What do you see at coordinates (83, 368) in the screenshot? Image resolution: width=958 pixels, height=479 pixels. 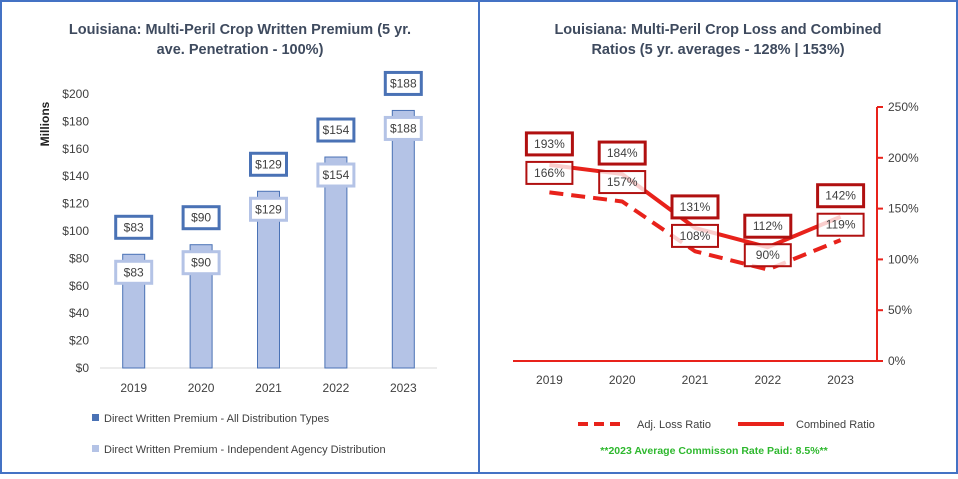 I see `y-tick-label: $0` at bounding box center [83, 368].